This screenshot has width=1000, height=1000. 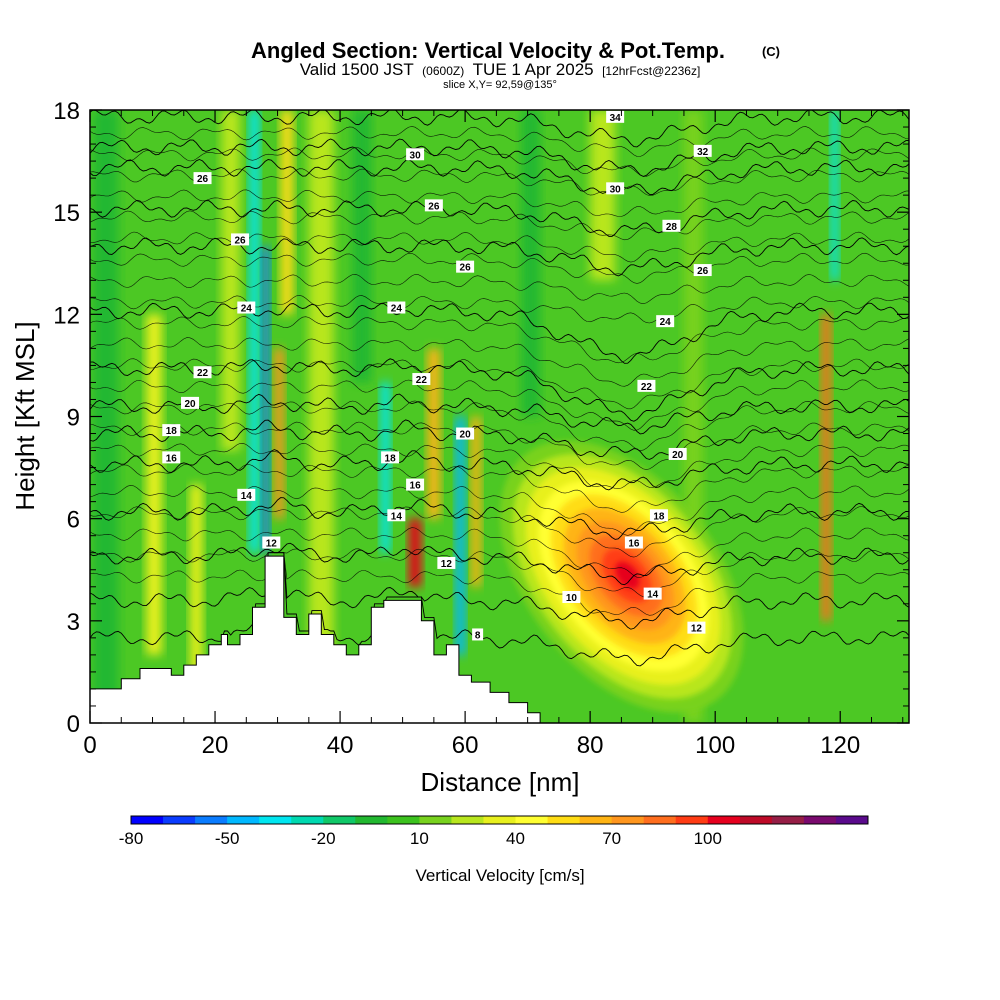 I want to click on contour-label: 12, so click(x=271, y=543).